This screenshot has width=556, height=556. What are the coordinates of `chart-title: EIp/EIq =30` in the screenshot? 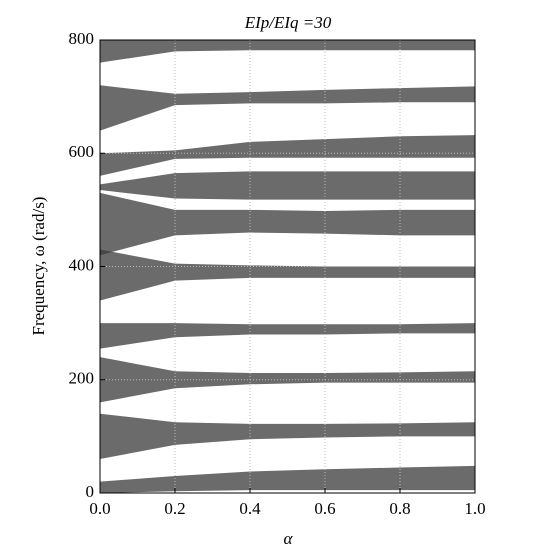 It's located at (288, 22).